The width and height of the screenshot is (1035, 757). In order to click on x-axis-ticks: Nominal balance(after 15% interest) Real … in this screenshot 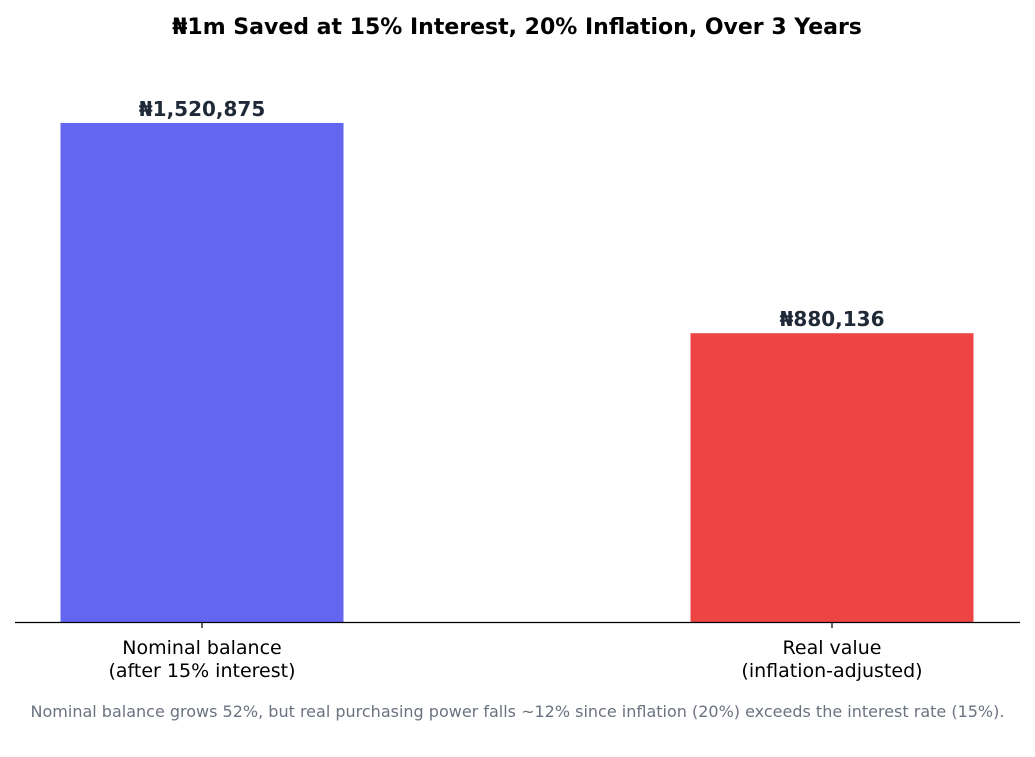, I will do `click(516, 652)`.